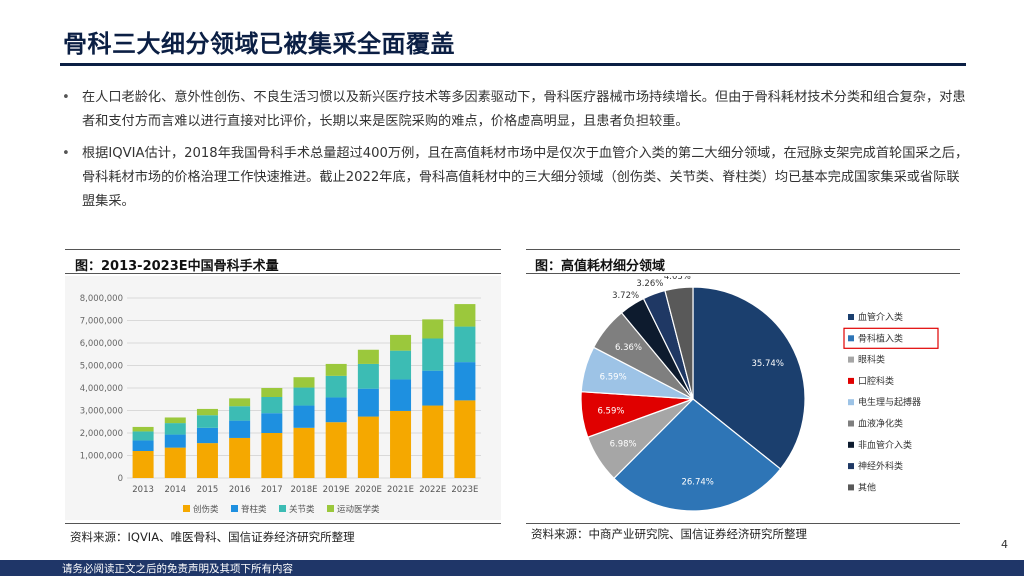  I want to click on right-panel-top-rule, so click(743, 249).